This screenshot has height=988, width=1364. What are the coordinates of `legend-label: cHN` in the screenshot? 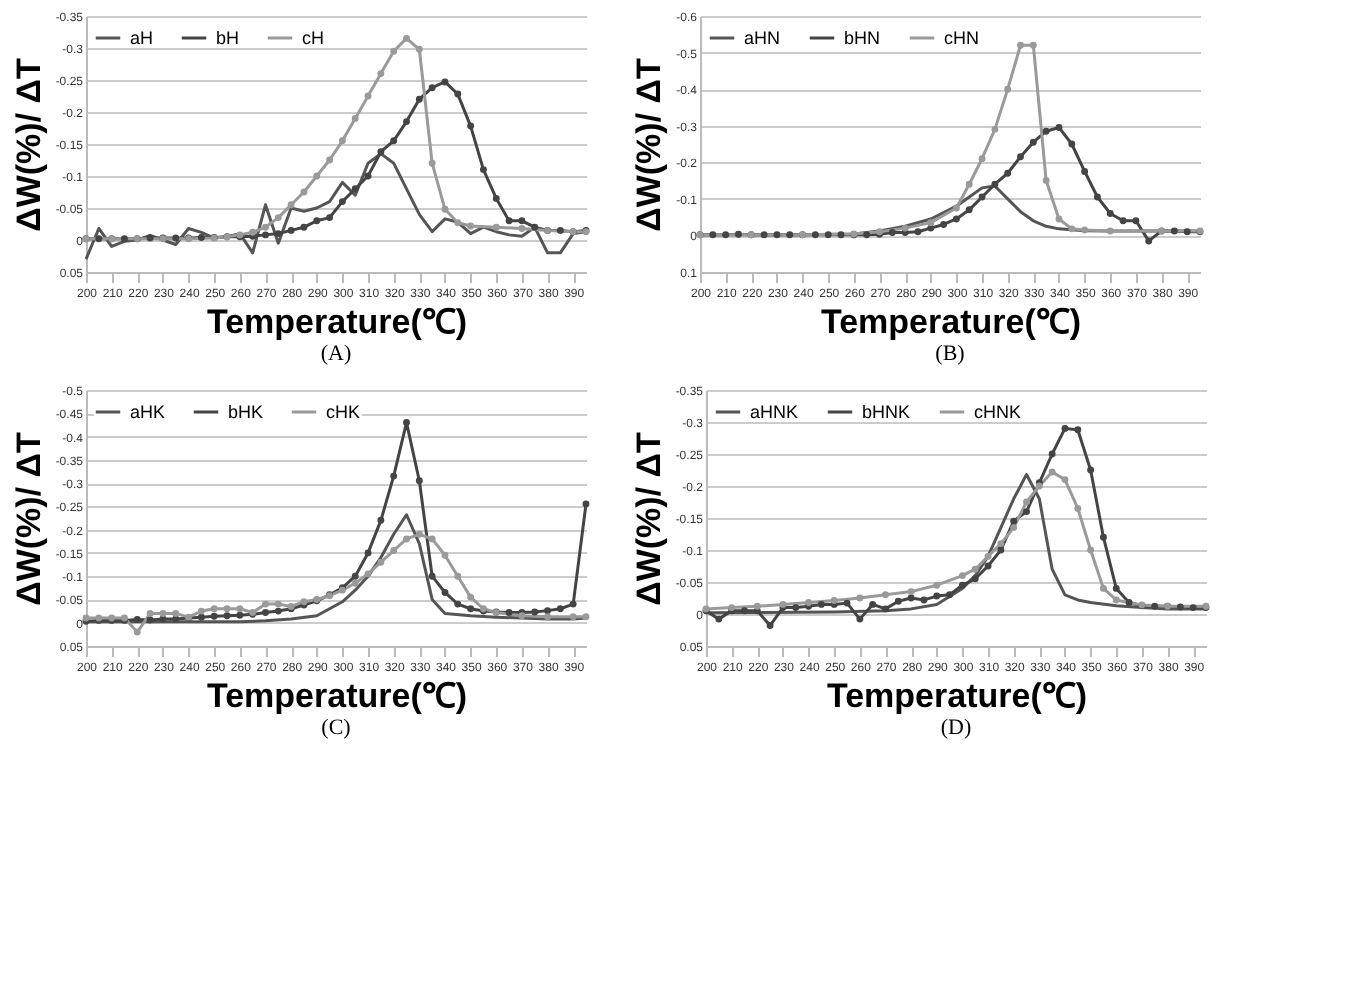 It's located at (961, 38).